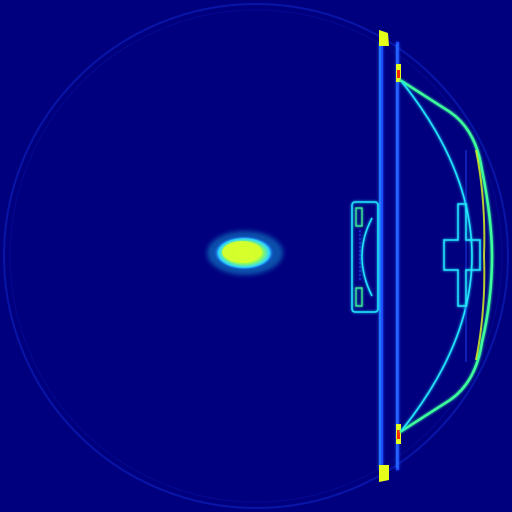  What do you see at coordinates (462, 255) in the screenshot?
I see `cross-component` at bounding box center [462, 255].